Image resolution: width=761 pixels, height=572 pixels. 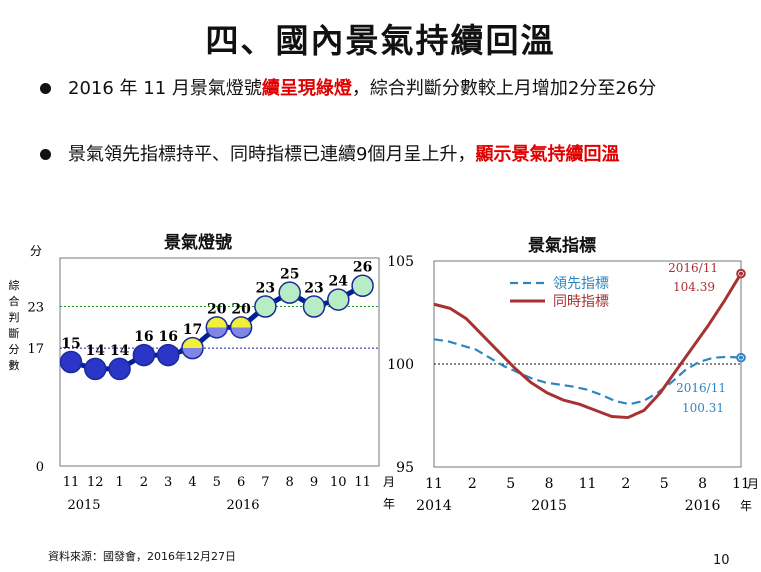 What do you see at coordinates (35, 349) in the screenshot?
I see `y-tick-label: 17` at bounding box center [35, 349].